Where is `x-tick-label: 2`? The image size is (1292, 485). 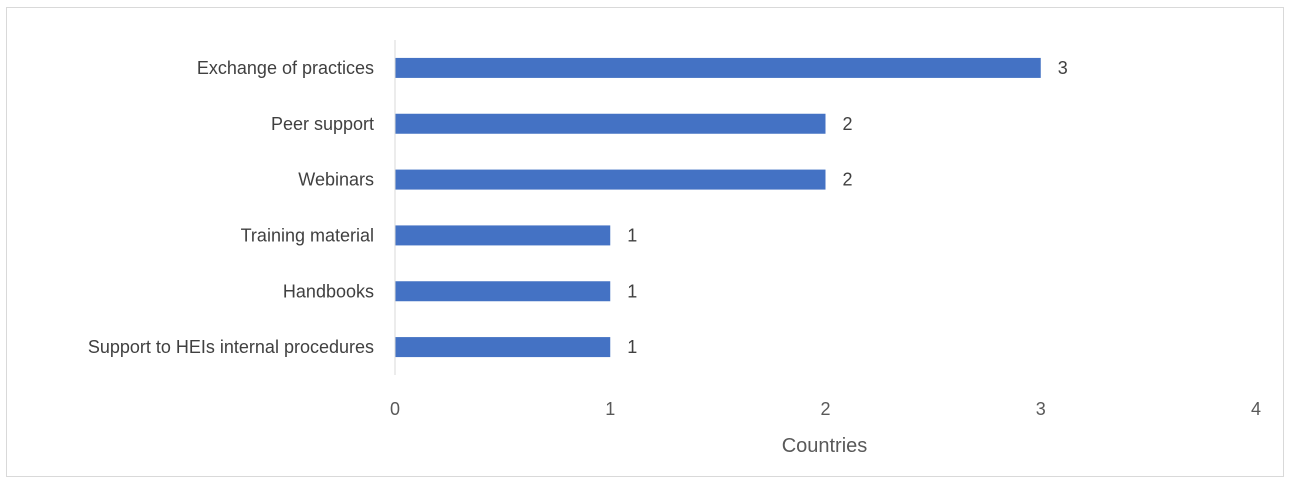 x-tick-label: 2 is located at coordinates (825, 409).